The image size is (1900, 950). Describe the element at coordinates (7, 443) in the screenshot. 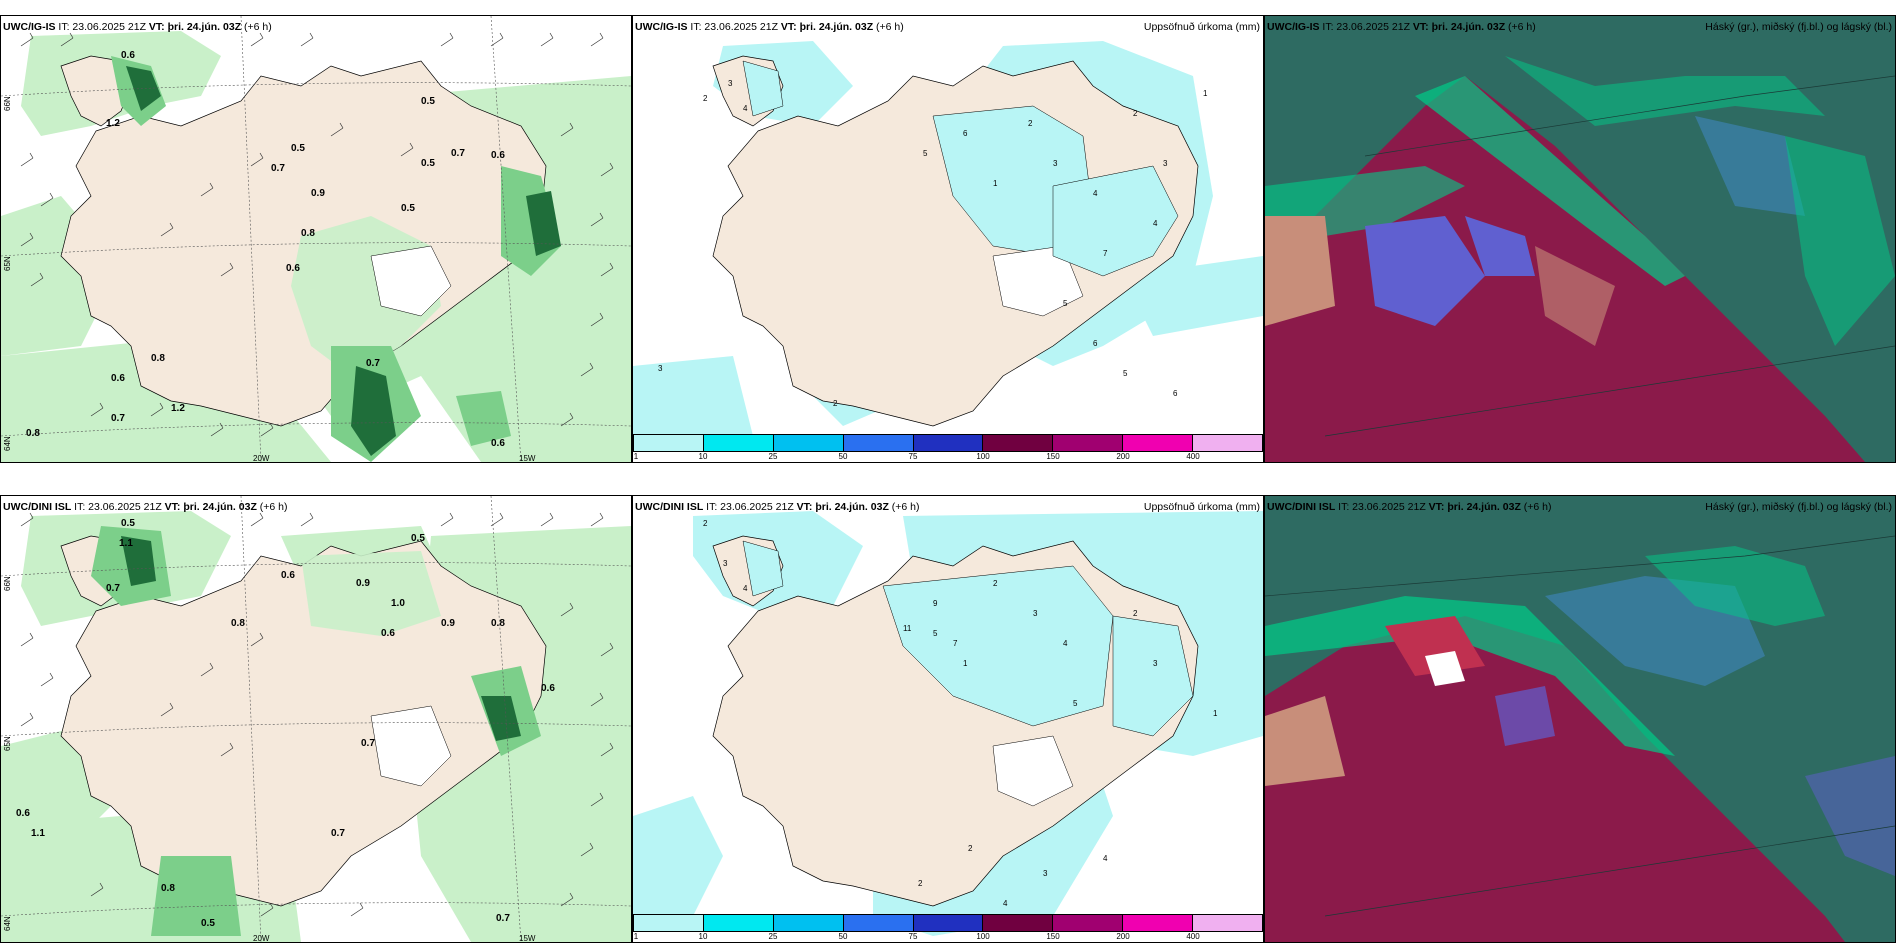

I see `lat-label: 64N` at that location.